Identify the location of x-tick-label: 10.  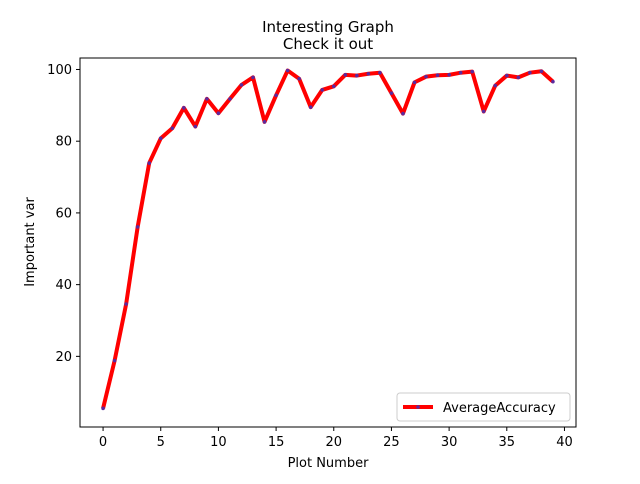
(218, 442).